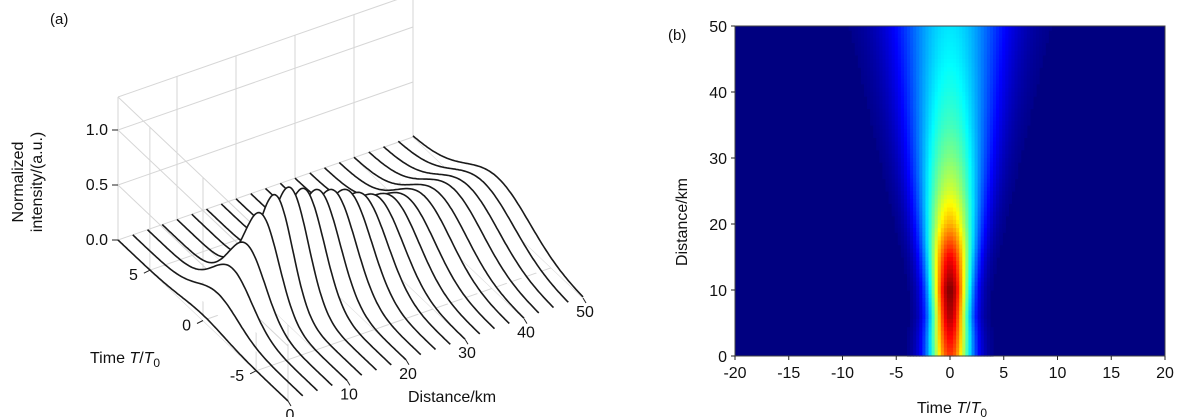 Image resolution: width=1180 pixels, height=417 pixels. Describe the element at coordinates (467, 353) in the screenshot. I see `x-tick-label: 30` at that location.